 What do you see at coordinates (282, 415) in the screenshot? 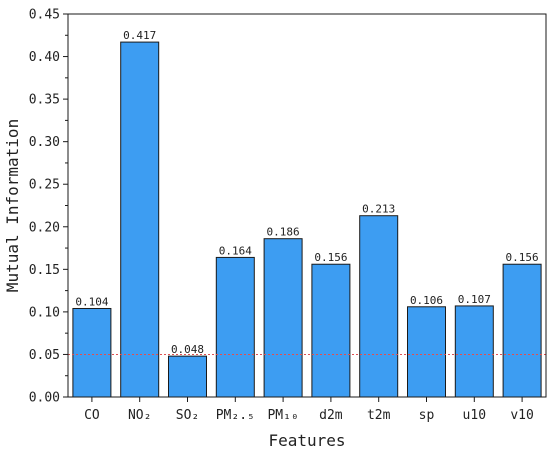
I see `x-tick-label-4: PM₁₀` at bounding box center [282, 415].